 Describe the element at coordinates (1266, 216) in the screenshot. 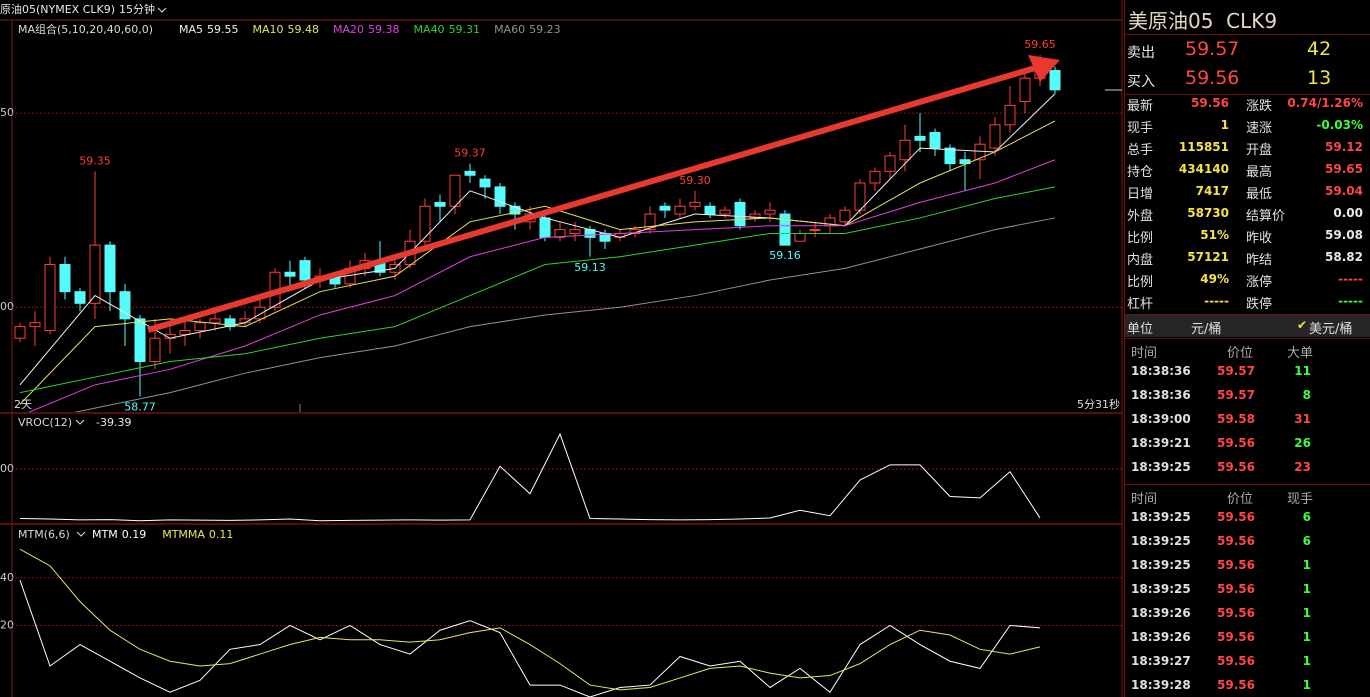

I see `stat-label: 结算价` at that location.